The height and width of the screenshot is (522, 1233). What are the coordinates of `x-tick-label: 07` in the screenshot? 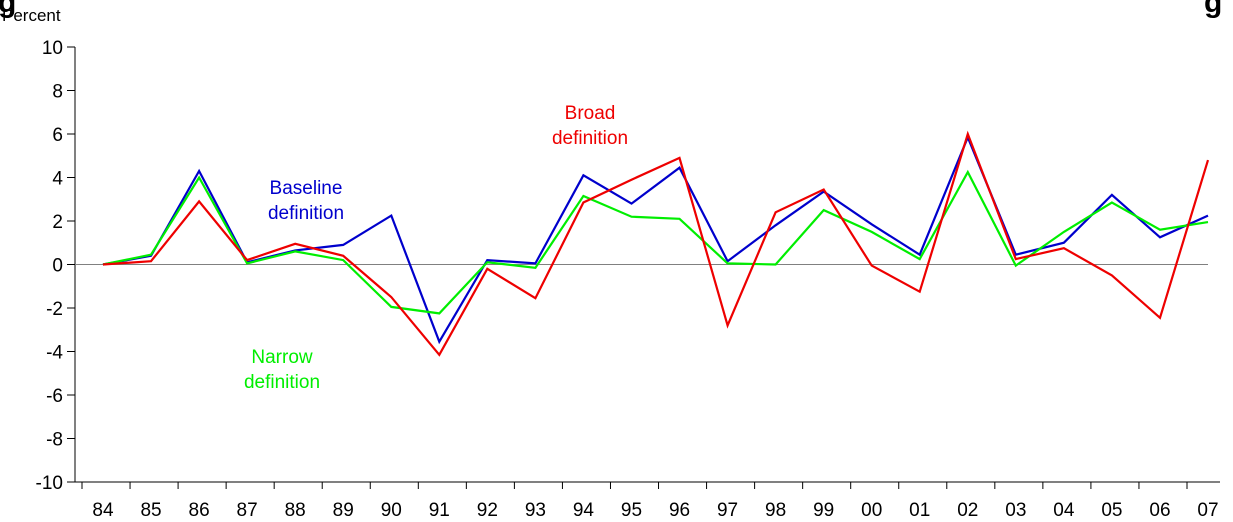 It's located at (1207, 510).